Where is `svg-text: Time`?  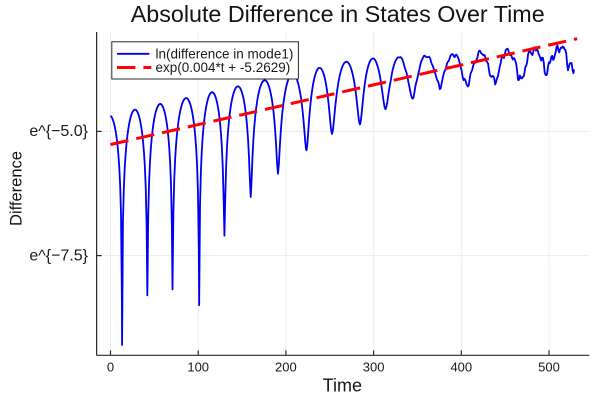
svg-text: Time is located at coordinates (342, 386).